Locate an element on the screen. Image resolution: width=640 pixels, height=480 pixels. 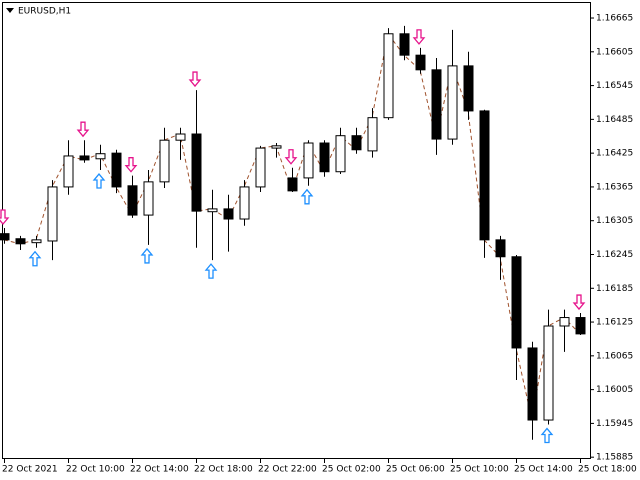
chart-title: EURUSD,H1 is located at coordinates (44, 12).